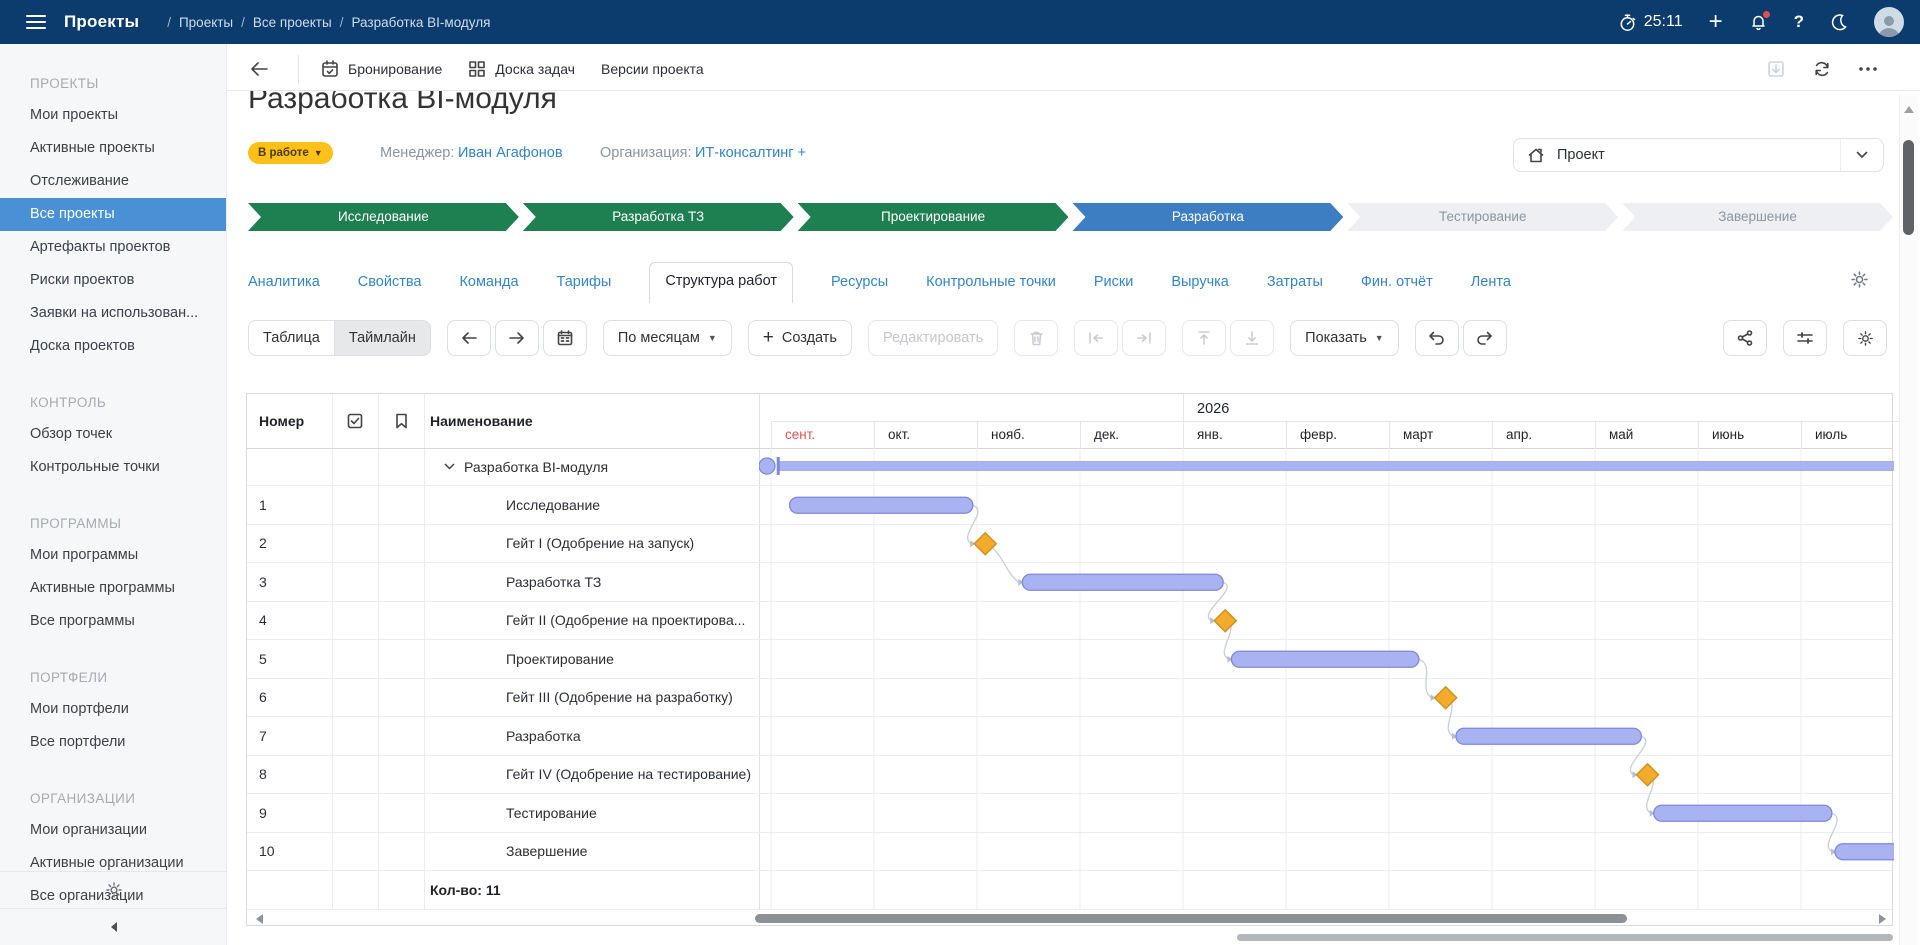 The width and height of the screenshot is (1920, 945). Describe the element at coordinates (1069, 659) in the screenshot. I see `task-row-5: 5 Проектирование` at that location.